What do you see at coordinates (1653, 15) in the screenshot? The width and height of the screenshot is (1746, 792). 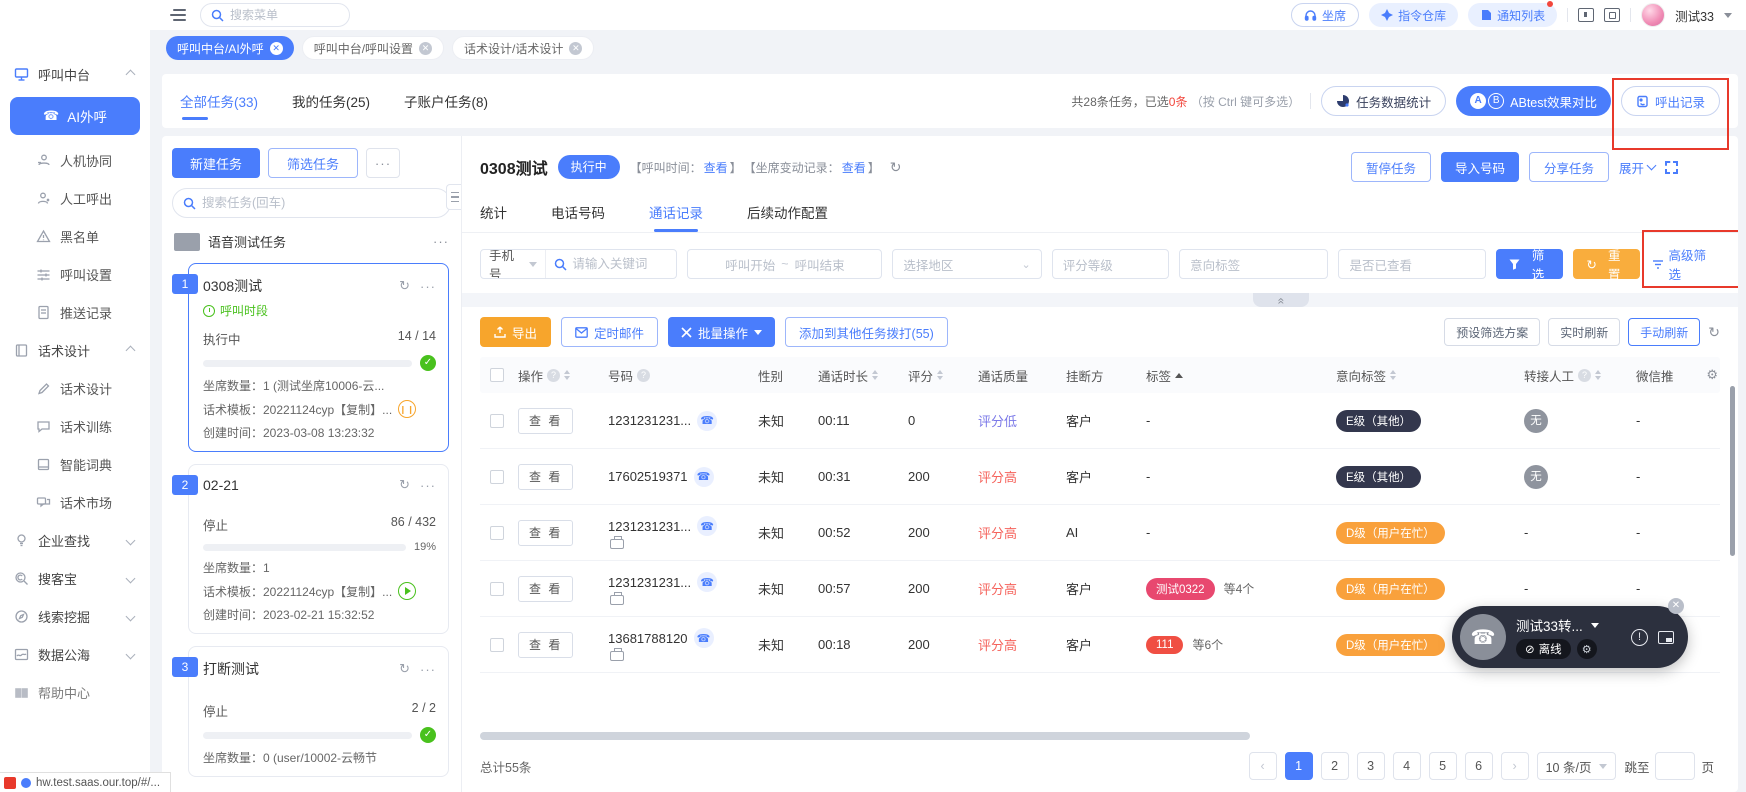 I see `avatar` at bounding box center [1653, 15].